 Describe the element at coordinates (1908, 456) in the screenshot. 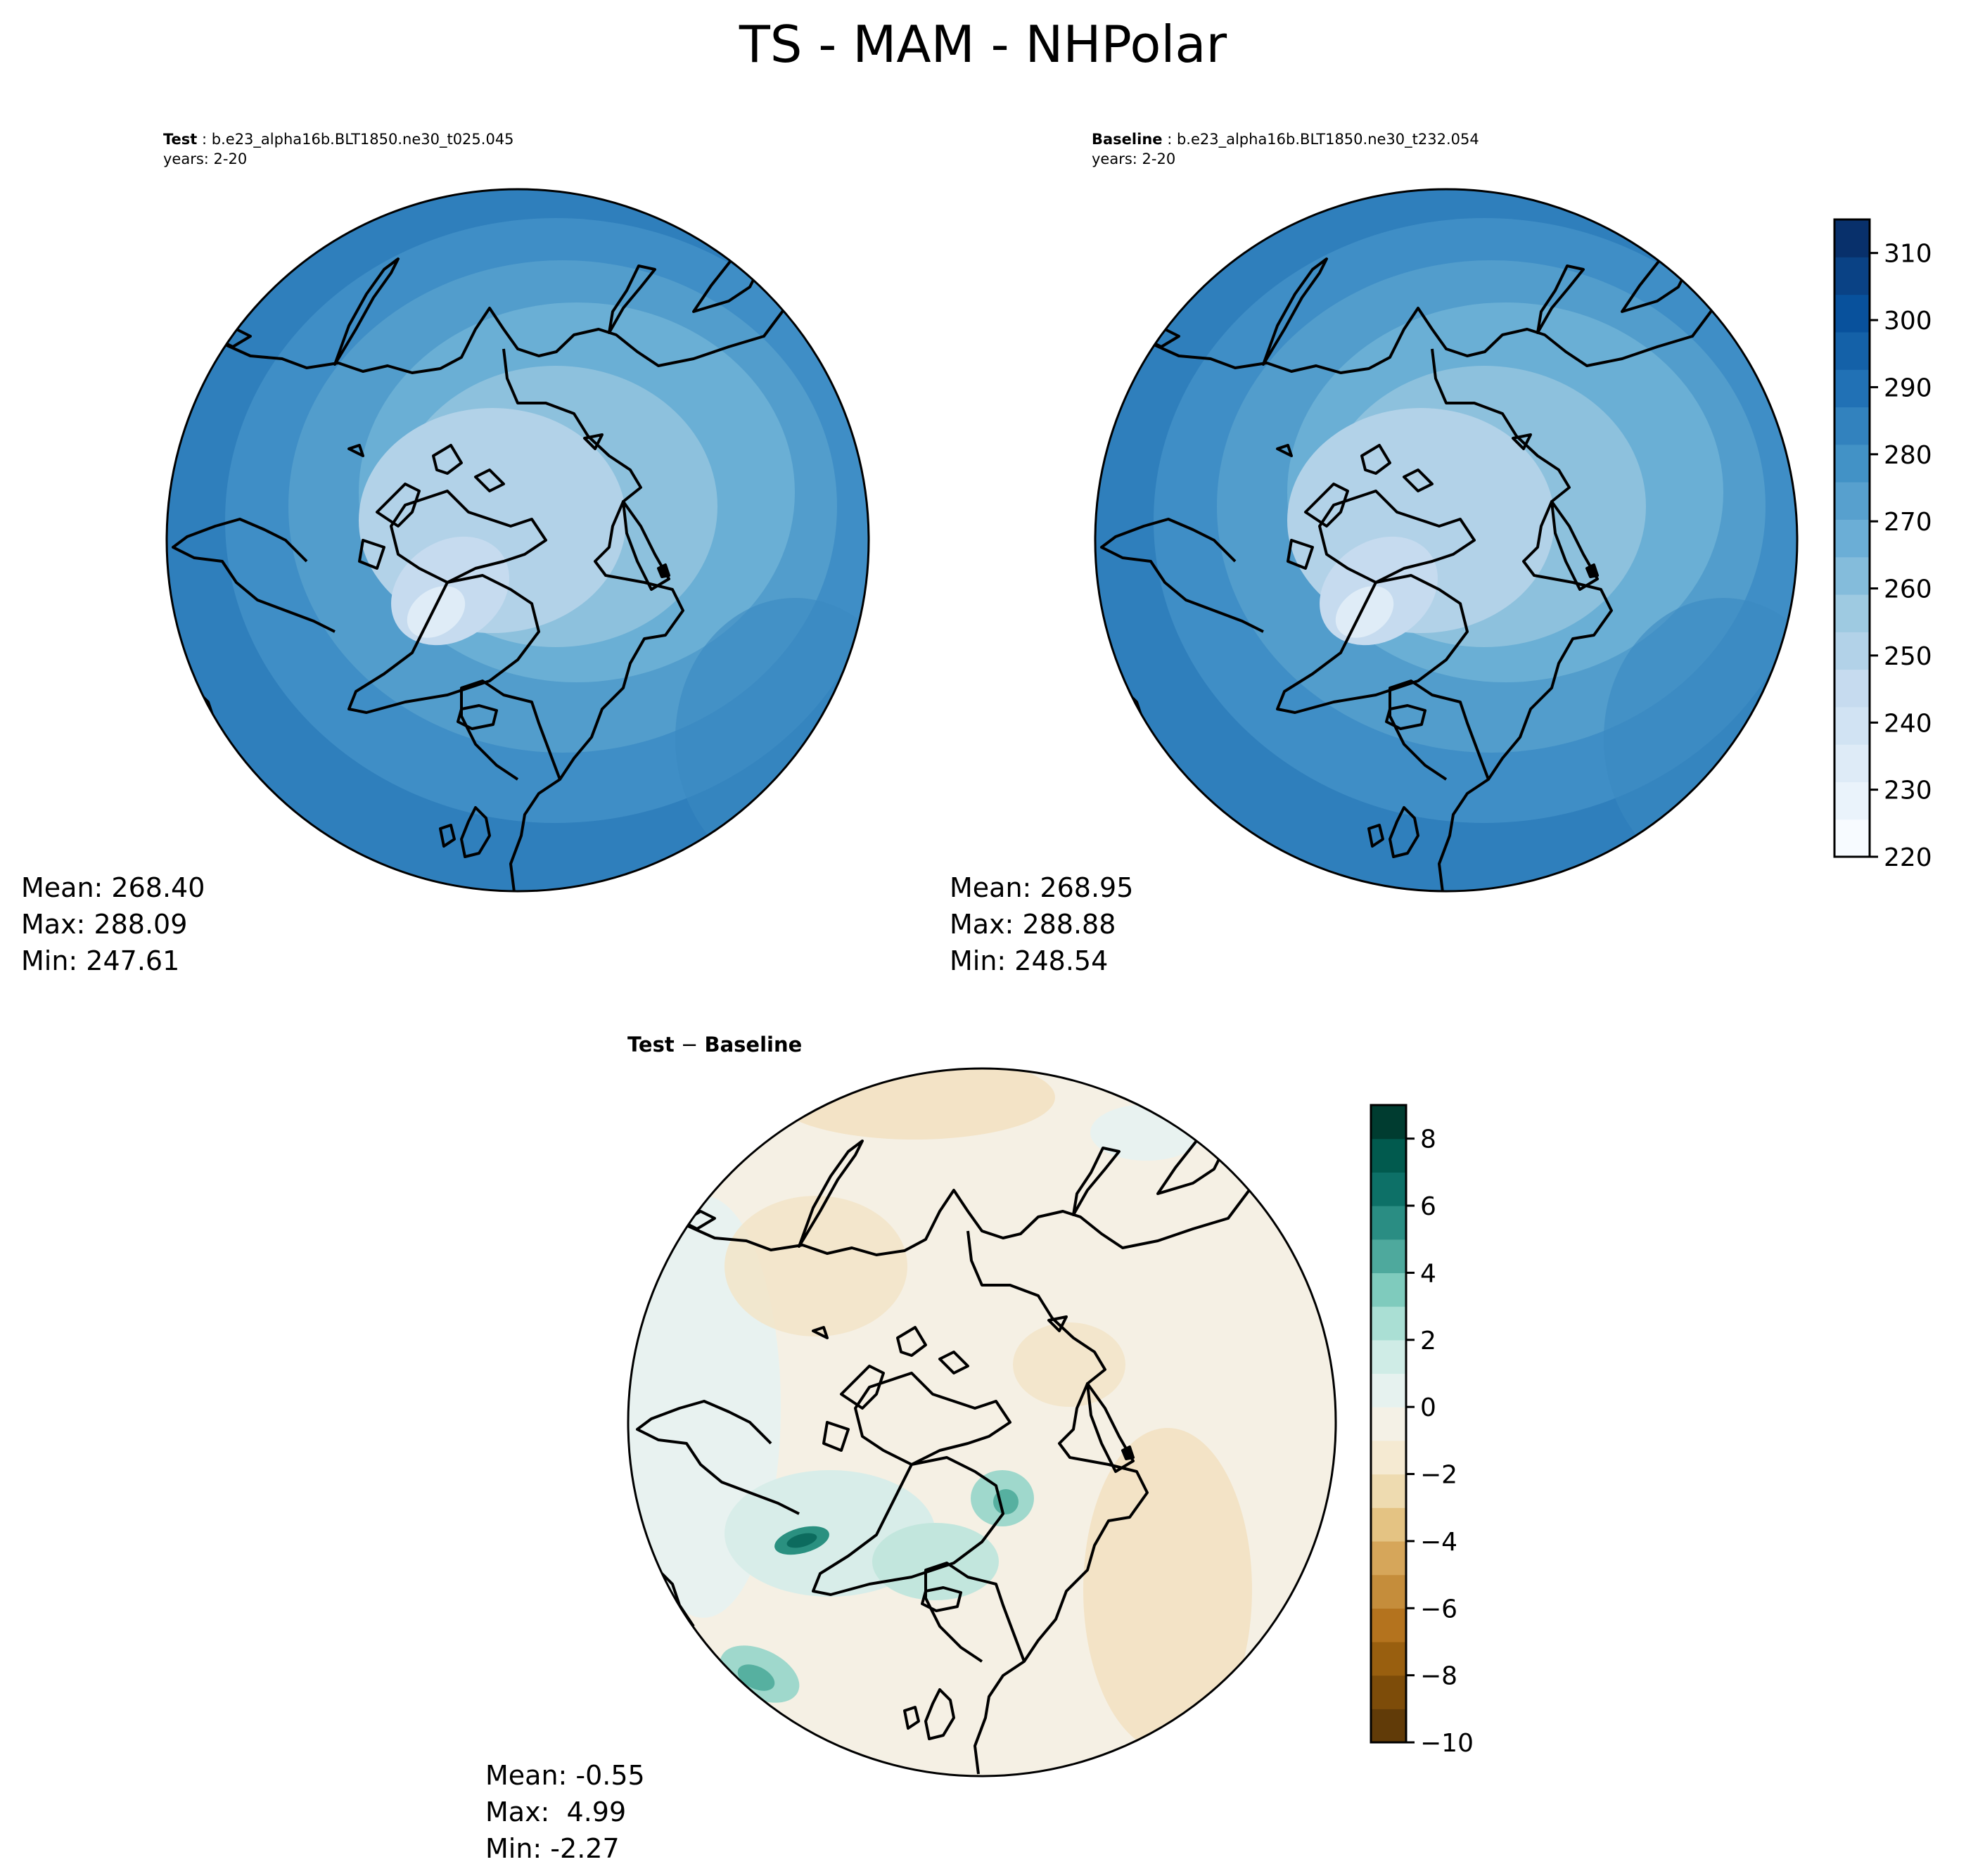

I see `colorbar-tick-label: 280` at that location.